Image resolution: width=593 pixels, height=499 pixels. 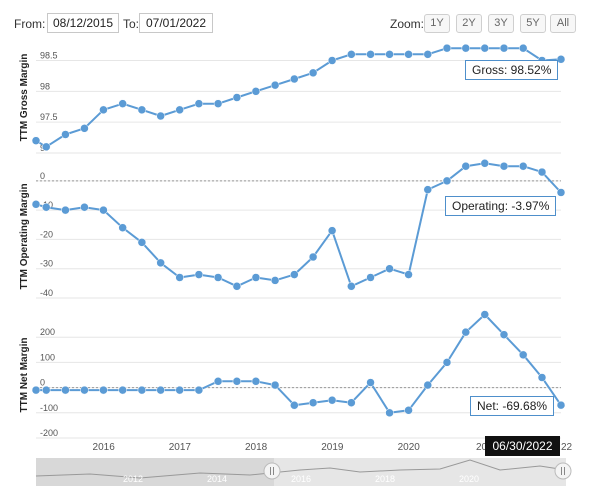 What do you see at coordinates (296, 20) in the screenshot?
I see `range-toolbar: From: To: Zoom: 1Y 2Y 3Y 5Y All` at bounding box center [296, 20].